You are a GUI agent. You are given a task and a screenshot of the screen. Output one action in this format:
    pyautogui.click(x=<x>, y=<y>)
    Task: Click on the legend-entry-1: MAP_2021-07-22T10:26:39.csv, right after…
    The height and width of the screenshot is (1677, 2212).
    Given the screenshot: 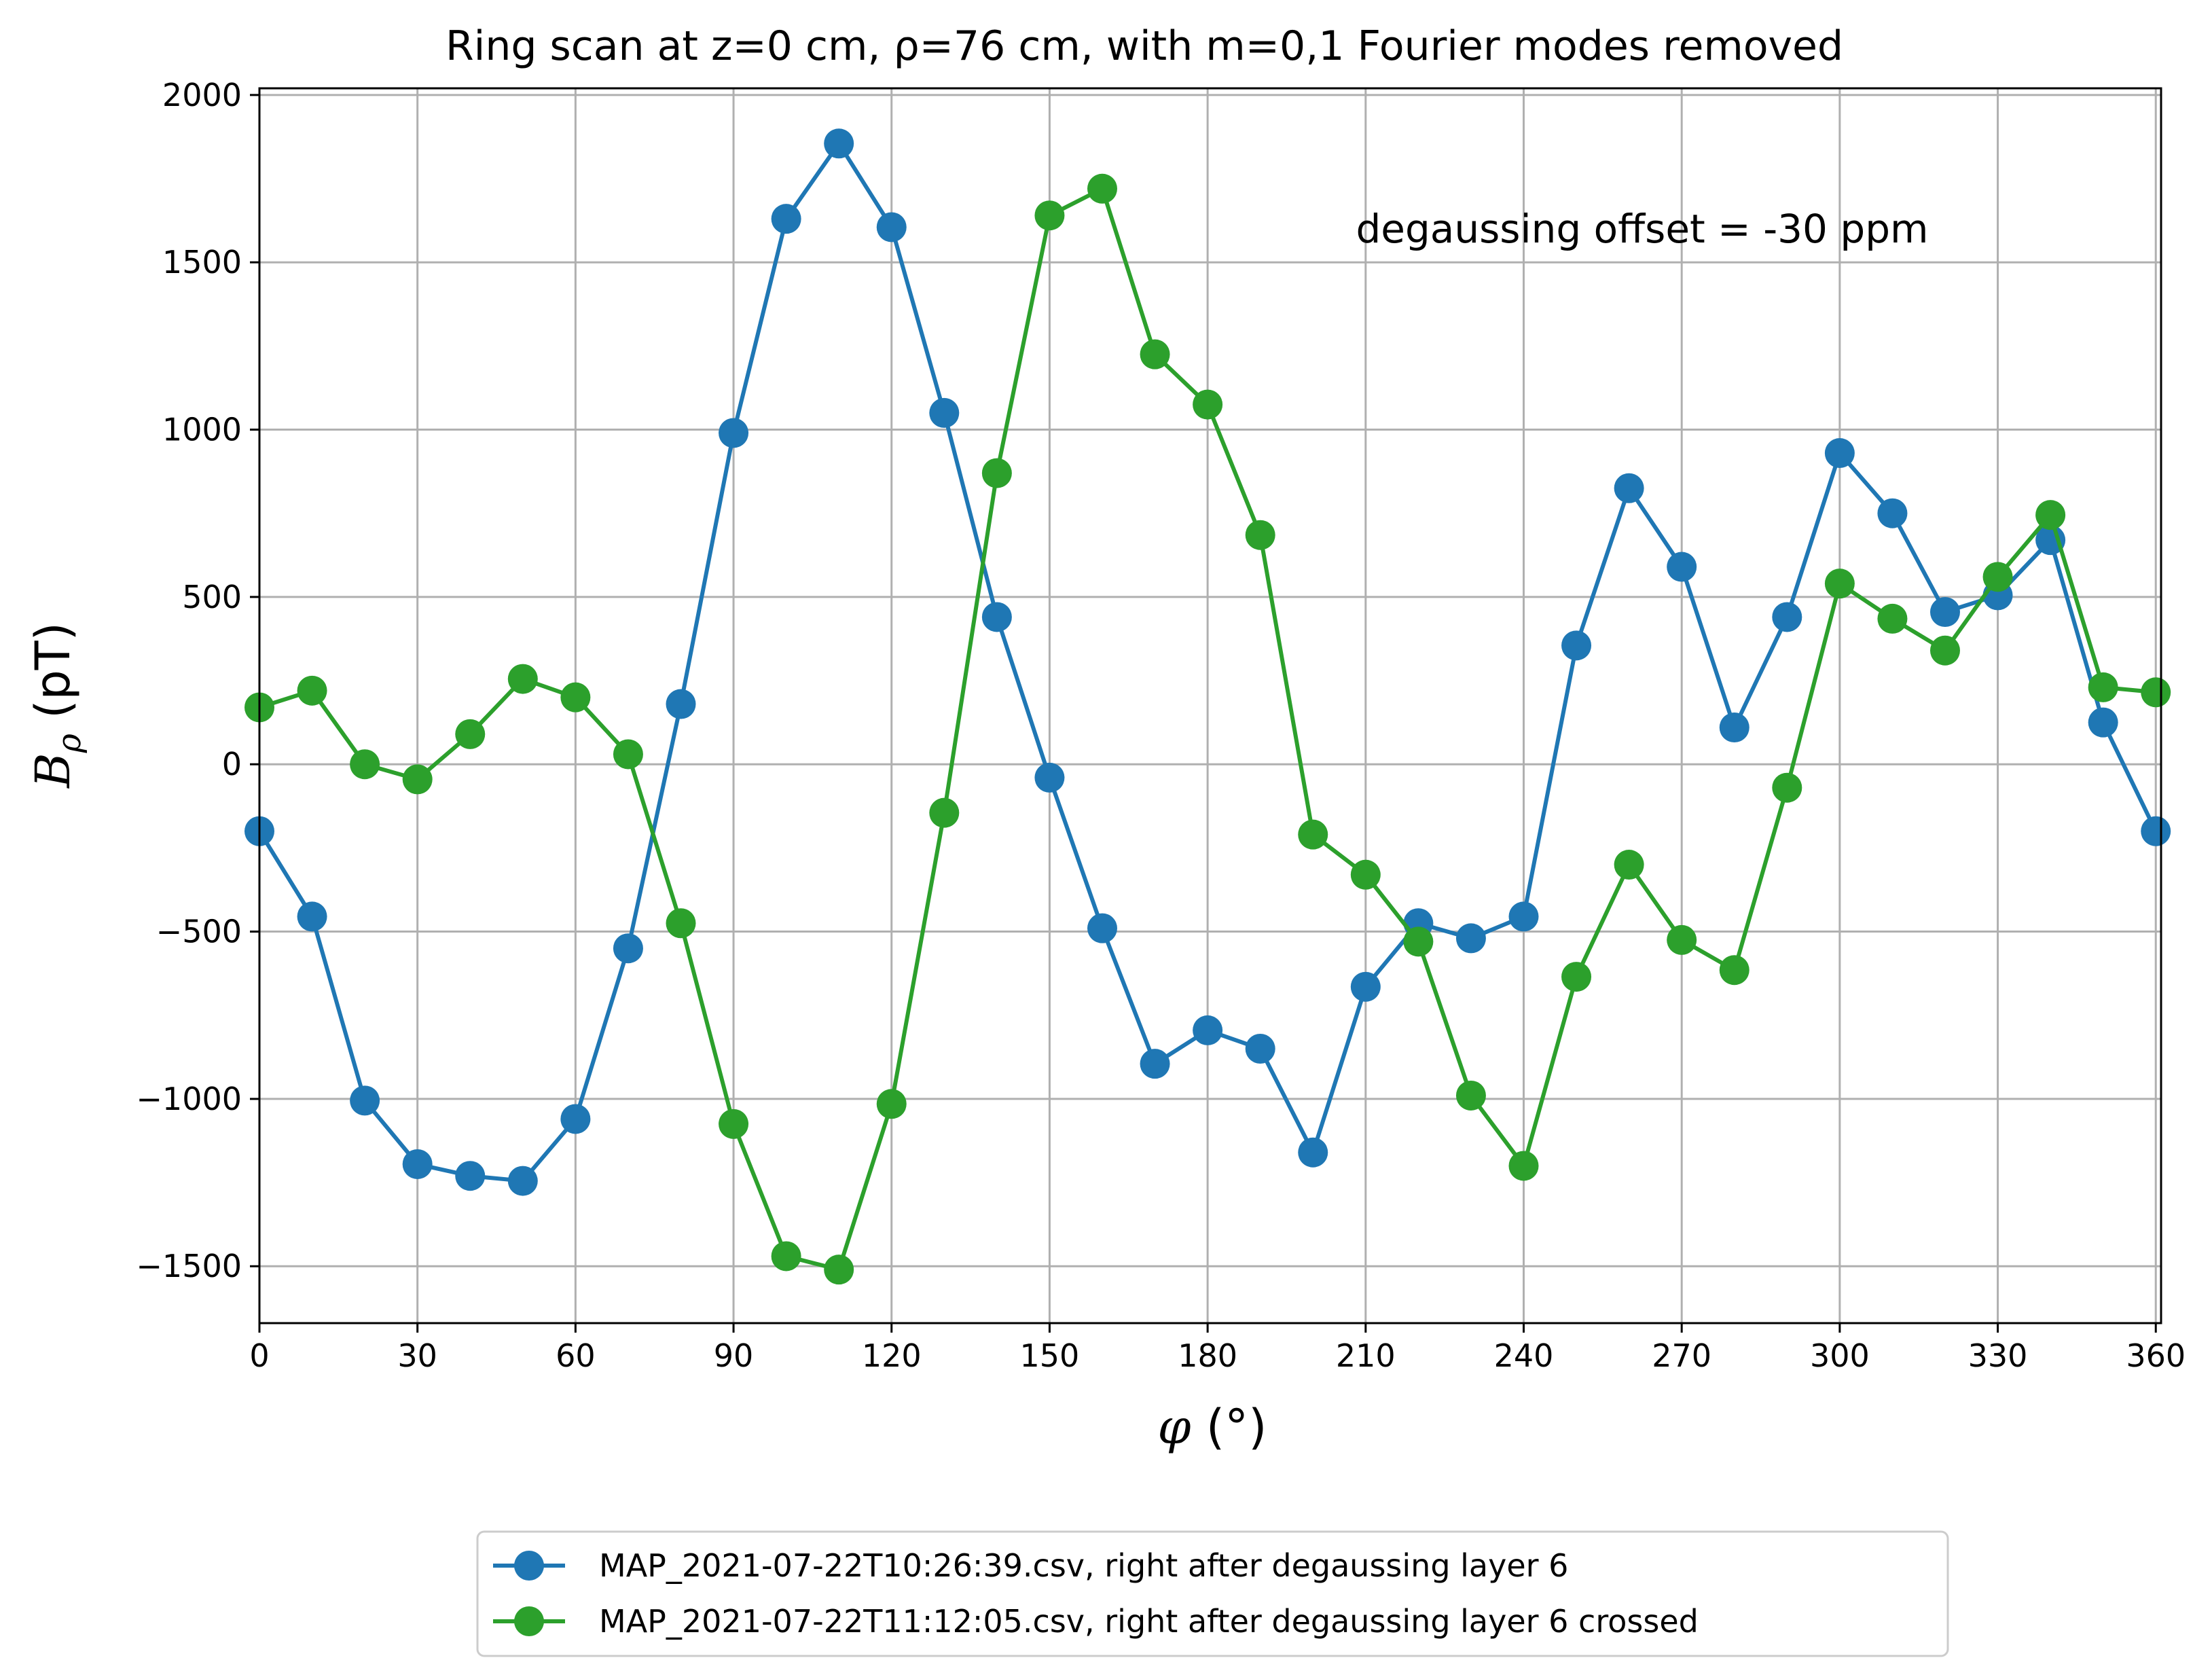 What is the action you would take?
    pyautogui.click(x=1030, y=1565)
    